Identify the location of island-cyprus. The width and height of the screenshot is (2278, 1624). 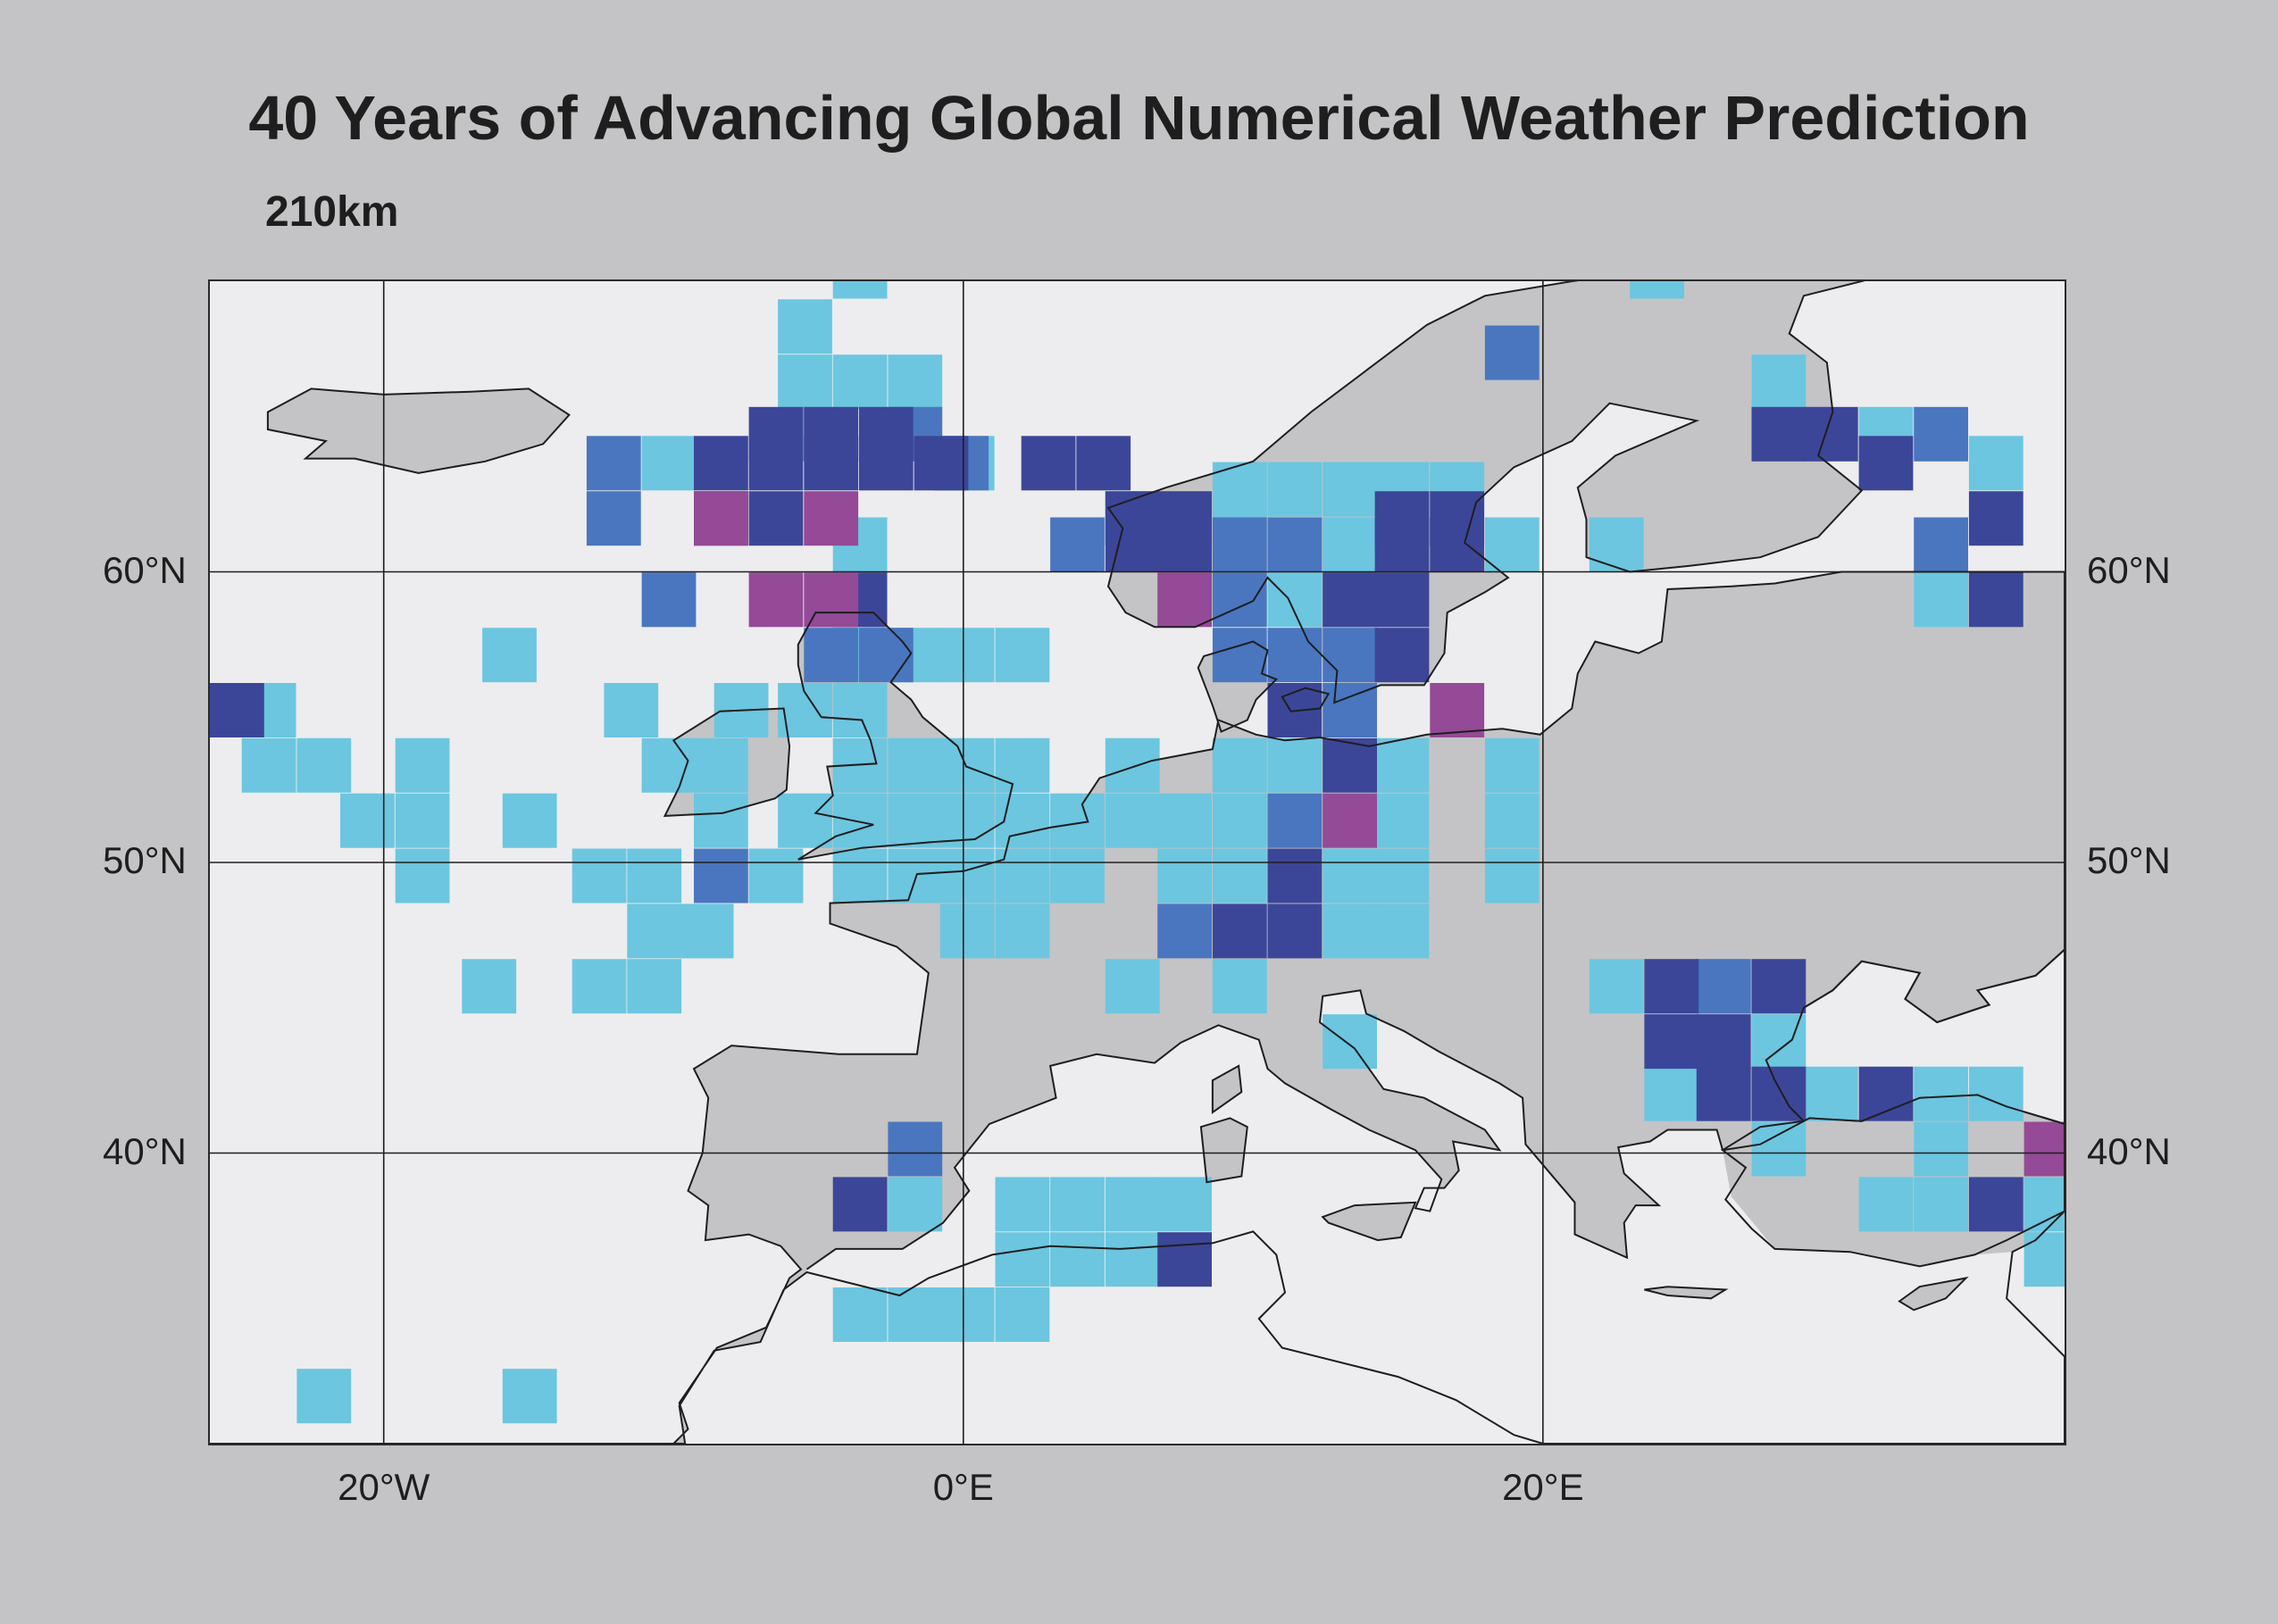
(1932, 1294).